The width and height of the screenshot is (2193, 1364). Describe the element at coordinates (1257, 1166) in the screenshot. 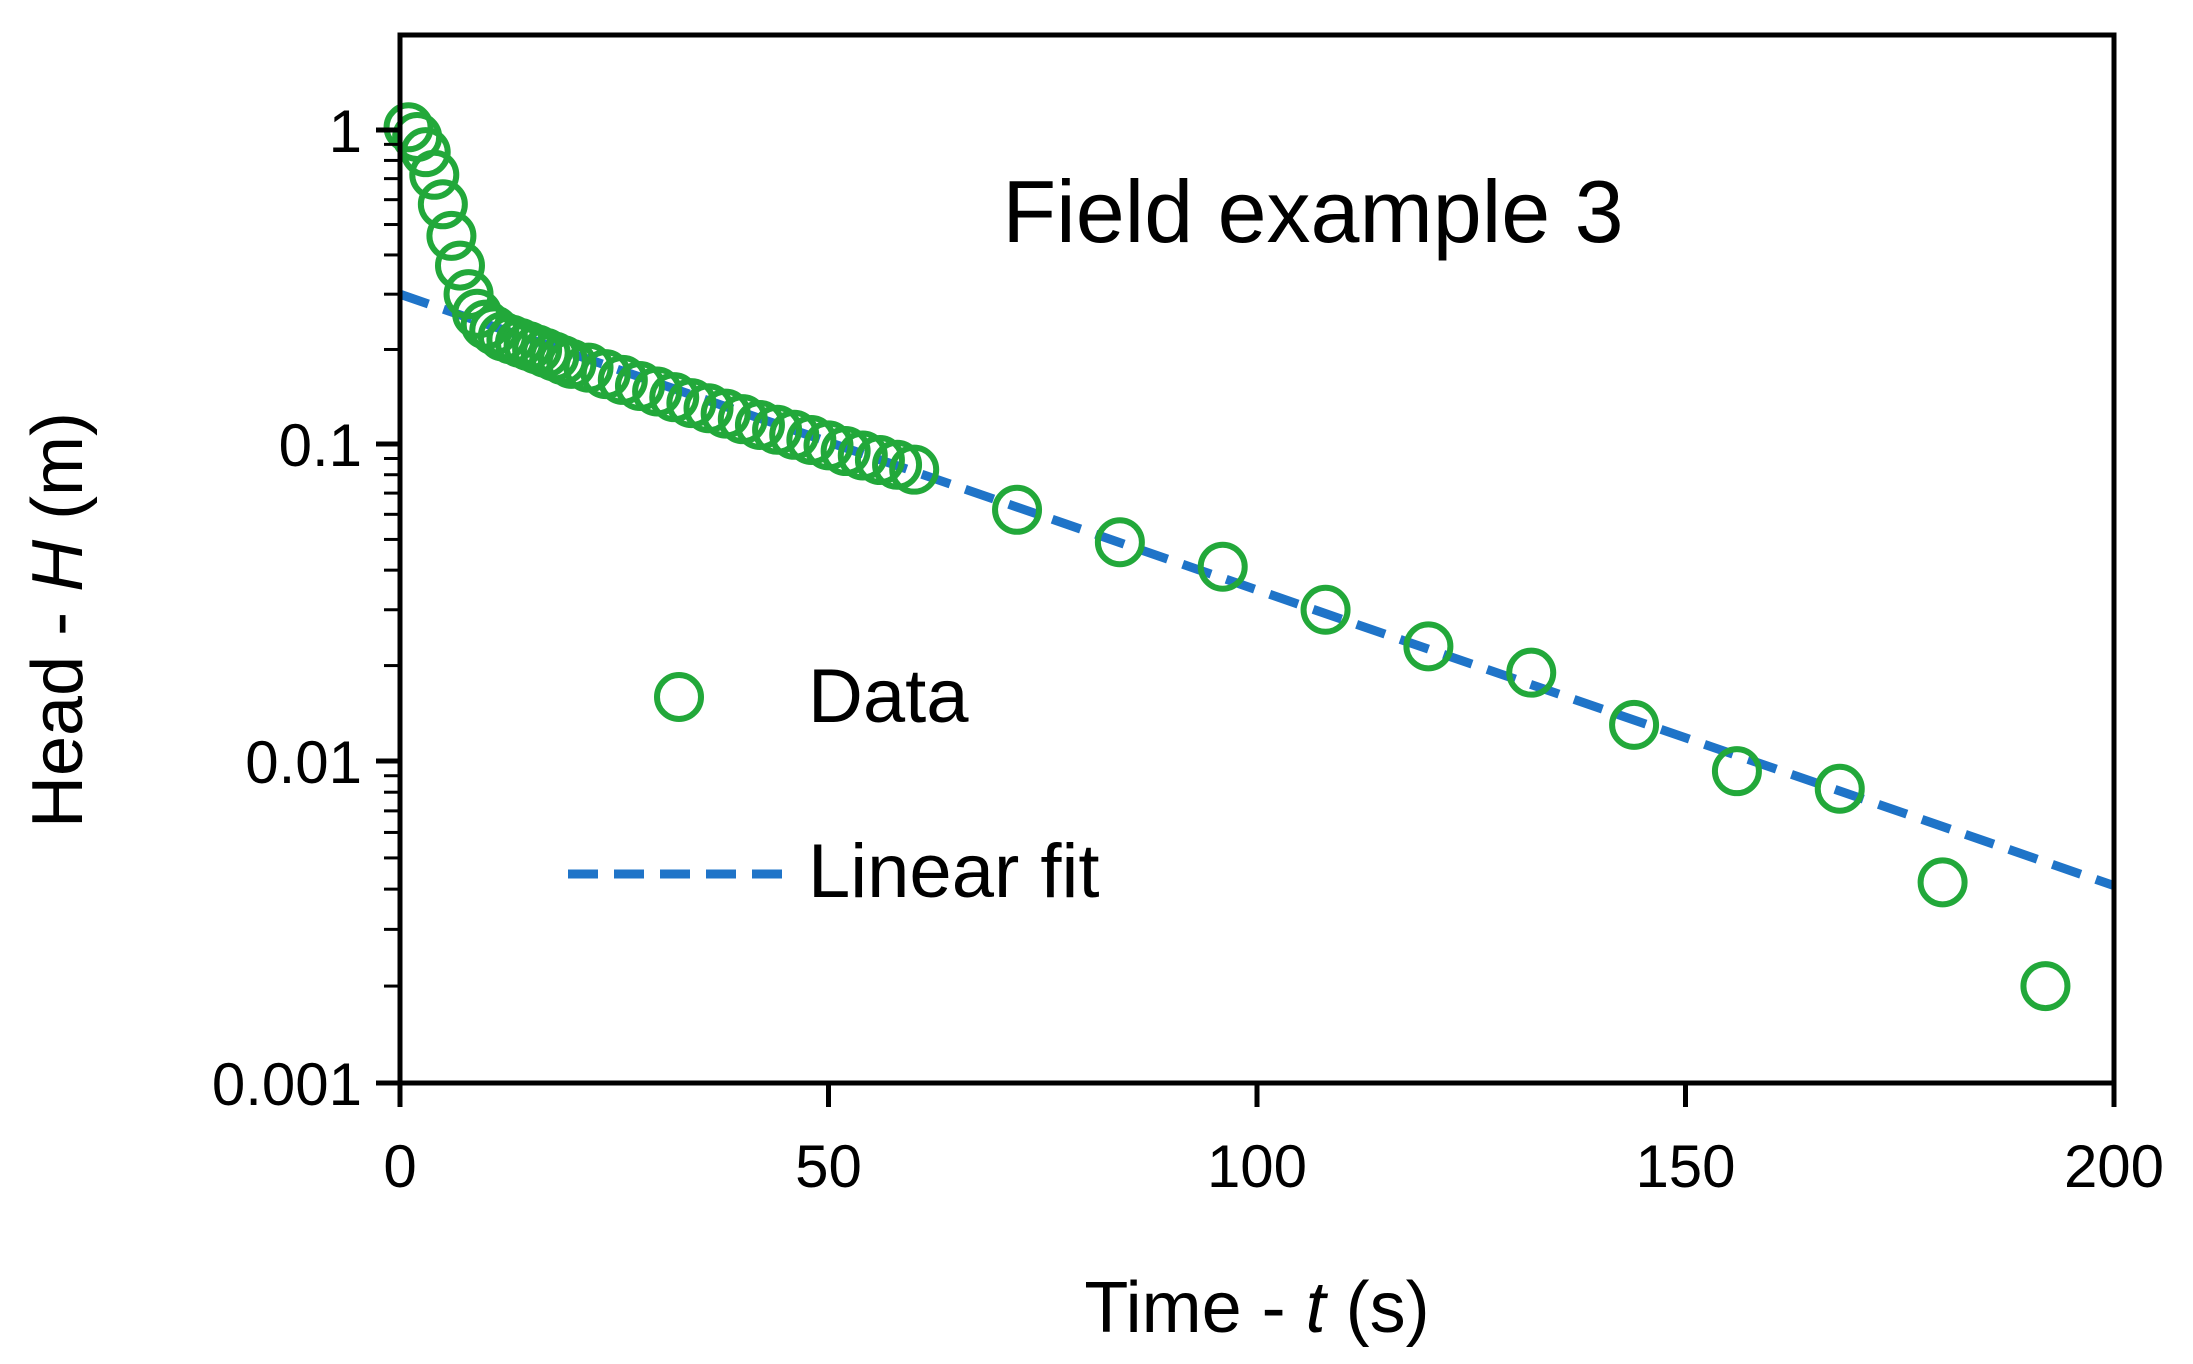

I see `x-tick-label: 100` at that location.